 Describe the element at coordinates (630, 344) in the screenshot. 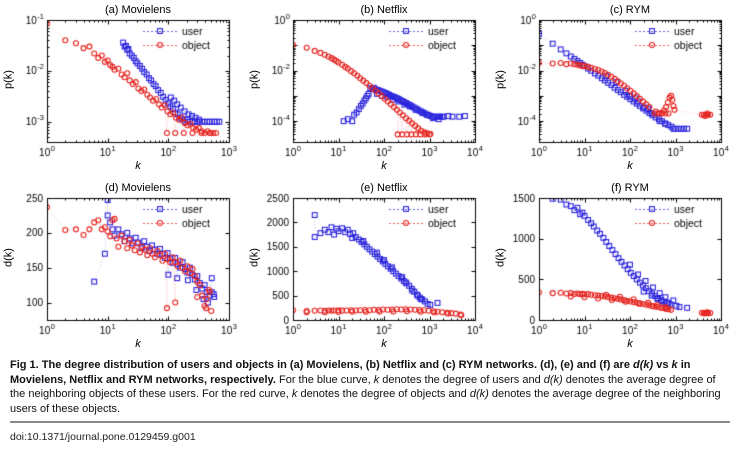

I see `subplot-f-xlabel: k` at that location.